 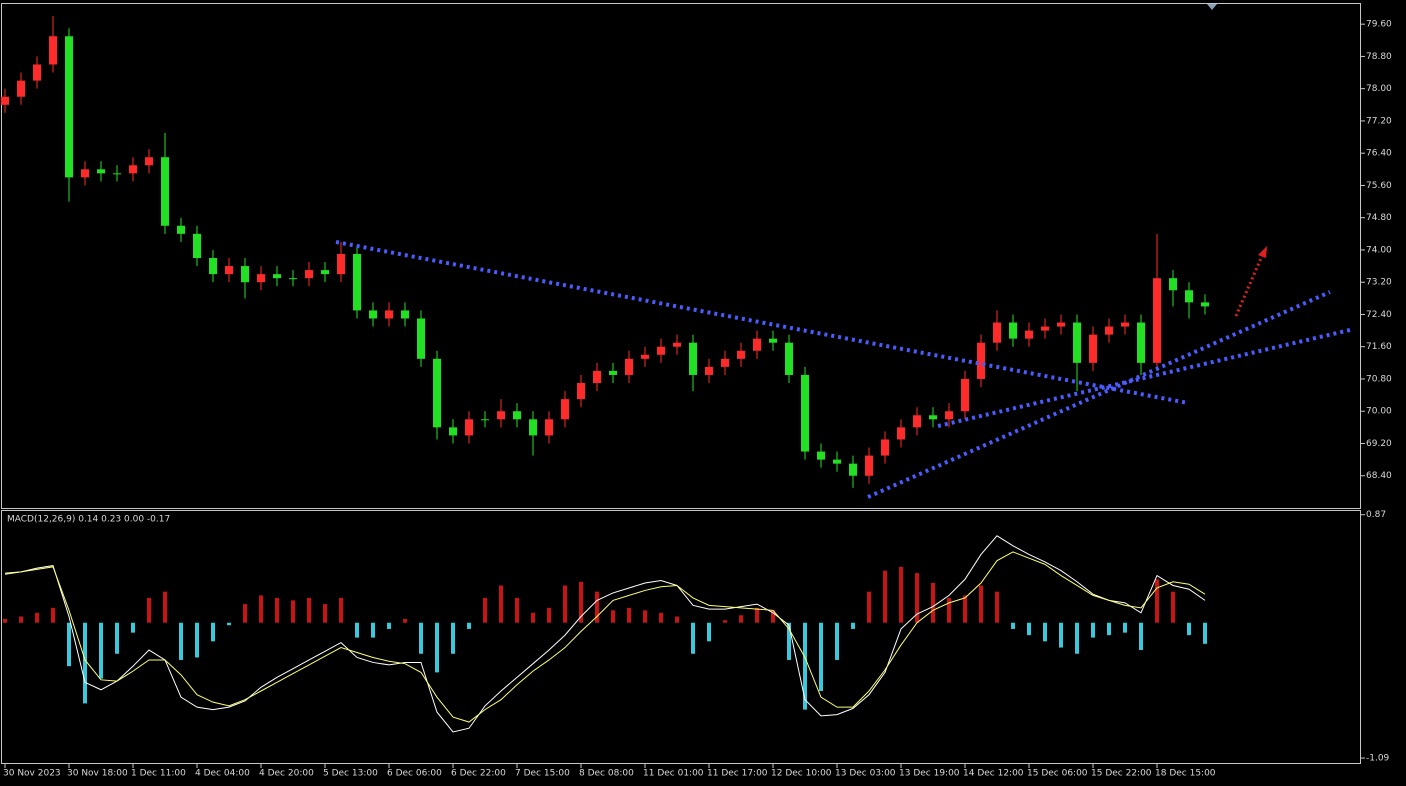 I want to click on x-tick-label: 6 Dec 06:00, so click(x=414, y=774).